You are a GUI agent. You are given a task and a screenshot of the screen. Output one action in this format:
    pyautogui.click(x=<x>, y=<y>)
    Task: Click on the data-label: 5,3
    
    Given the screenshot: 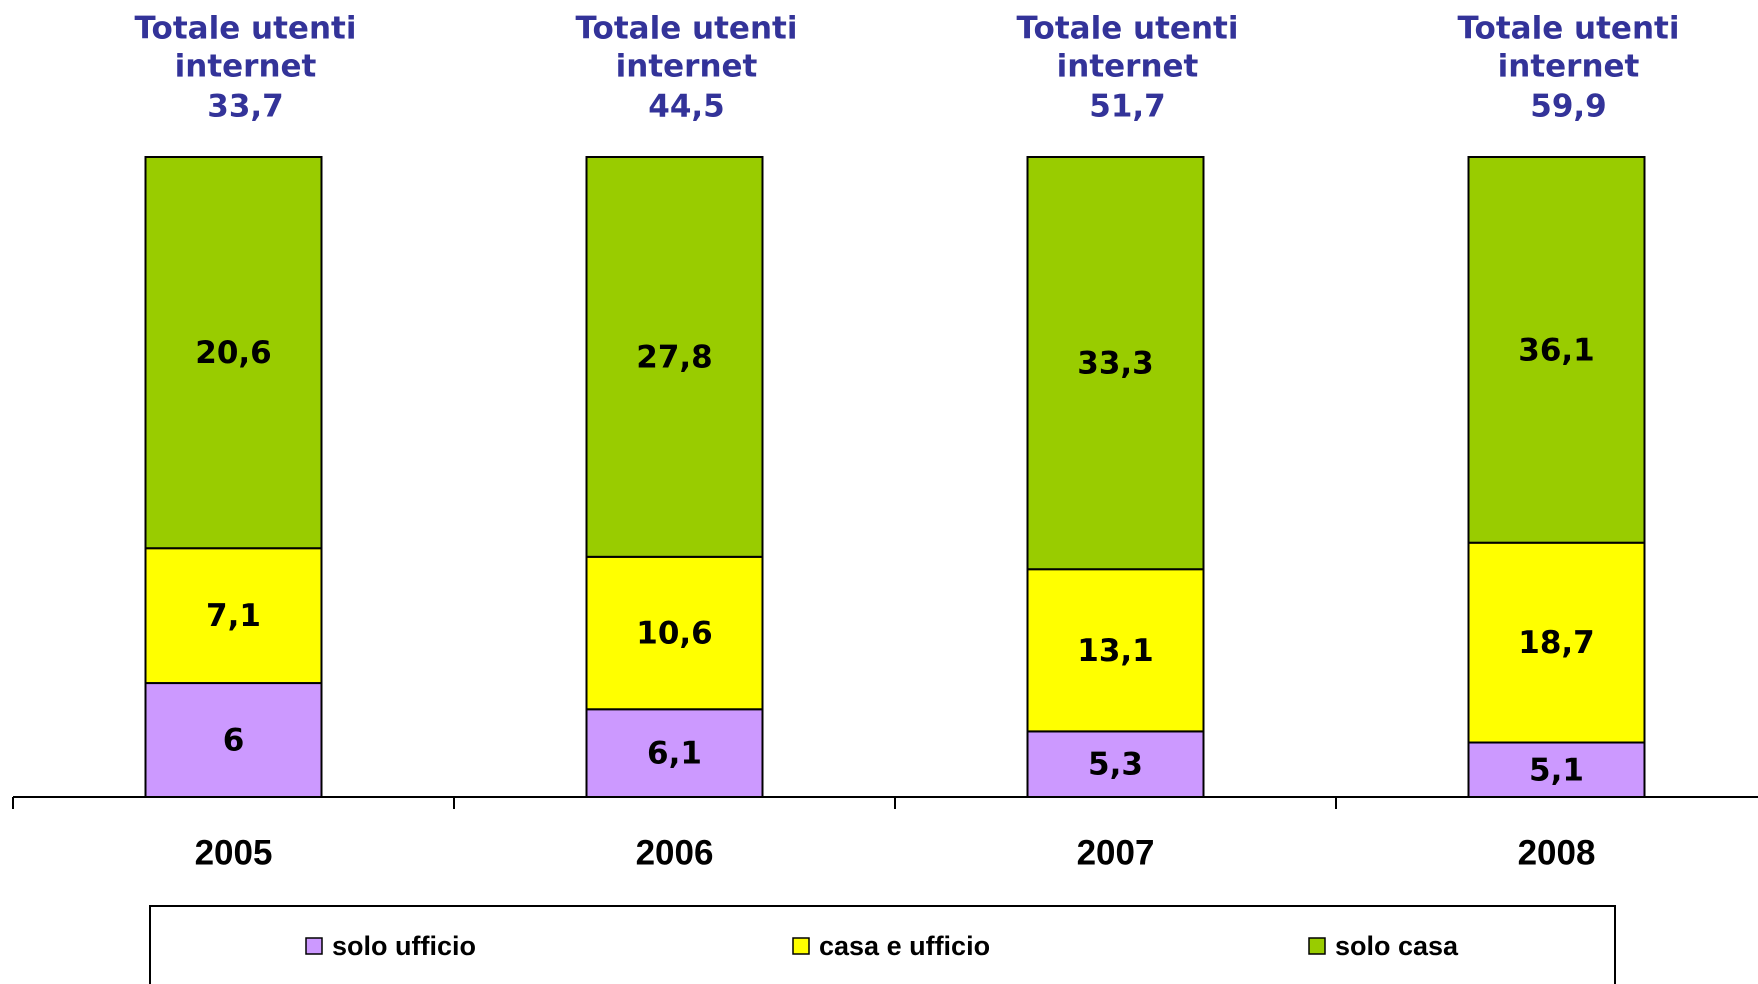 What is the action you would take?
    pyautogui.click(x=1115, y=765)
    